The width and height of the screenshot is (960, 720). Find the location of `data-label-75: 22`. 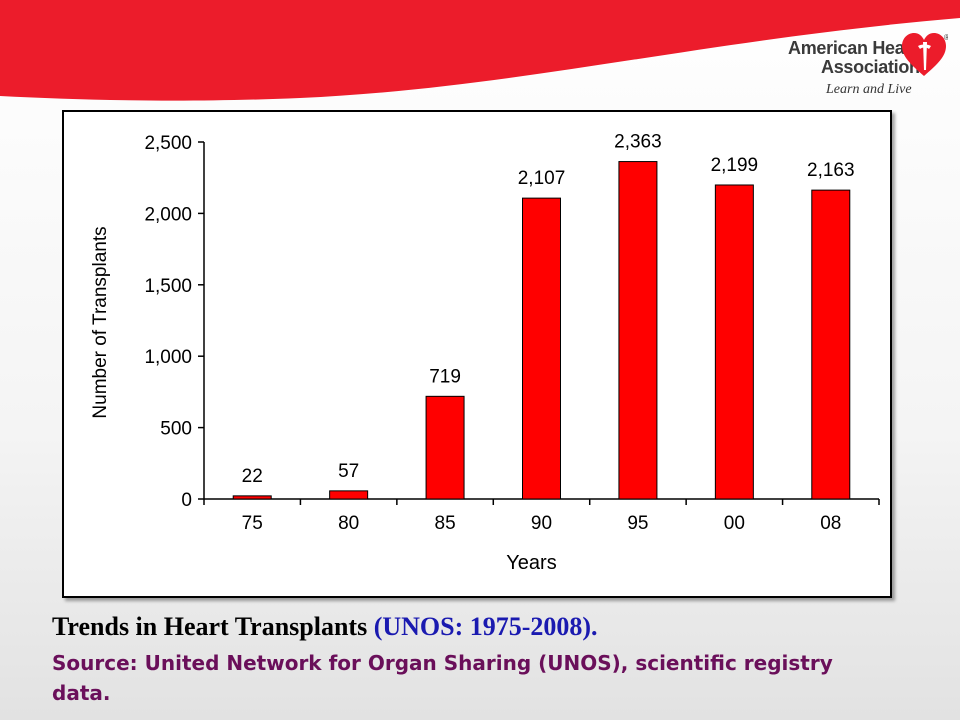

data-label-75: 22 is located at coordinates (252, 476).